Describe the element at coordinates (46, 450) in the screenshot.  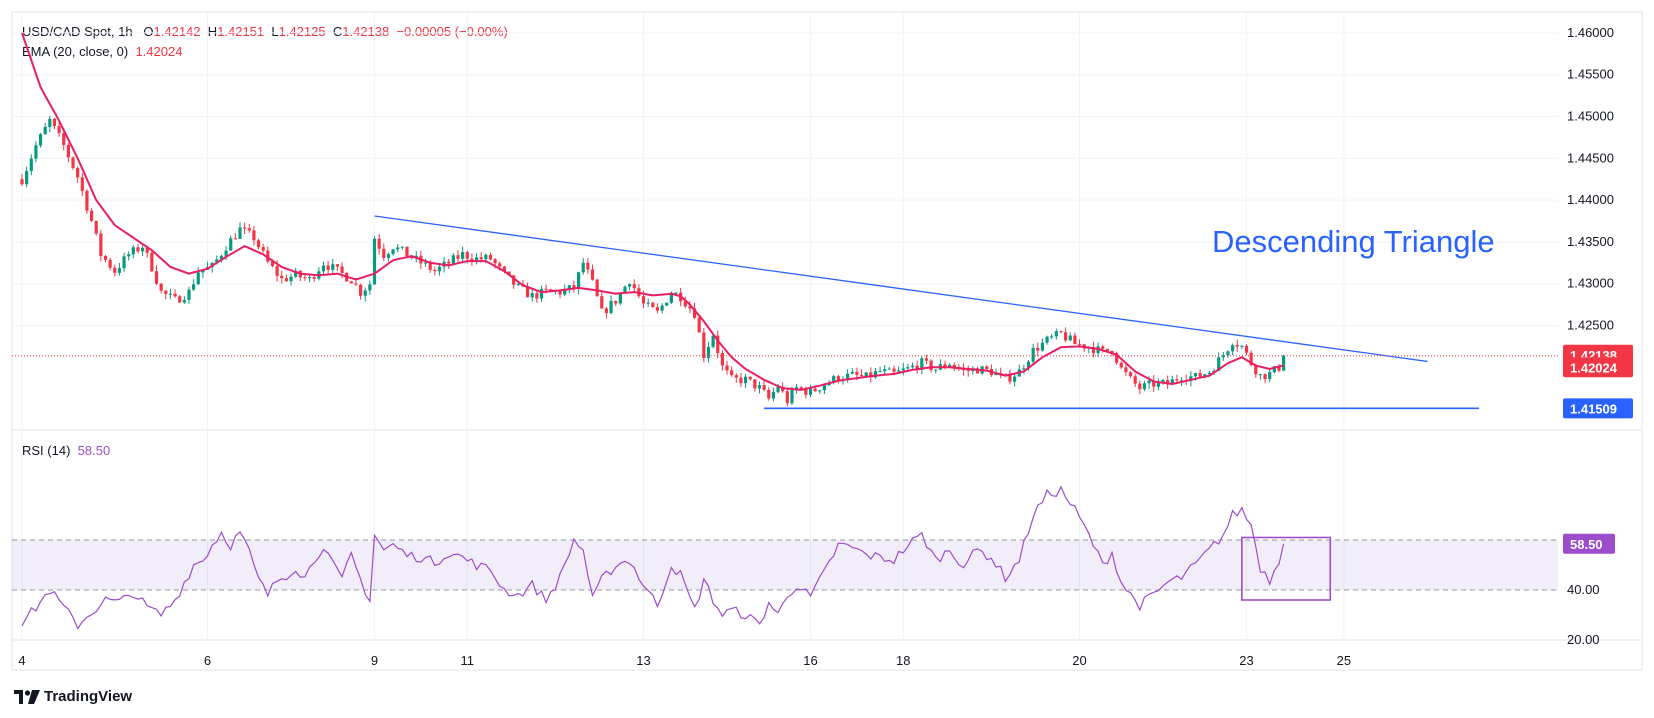
I see `rsi-label: RSI (14)` at that location.